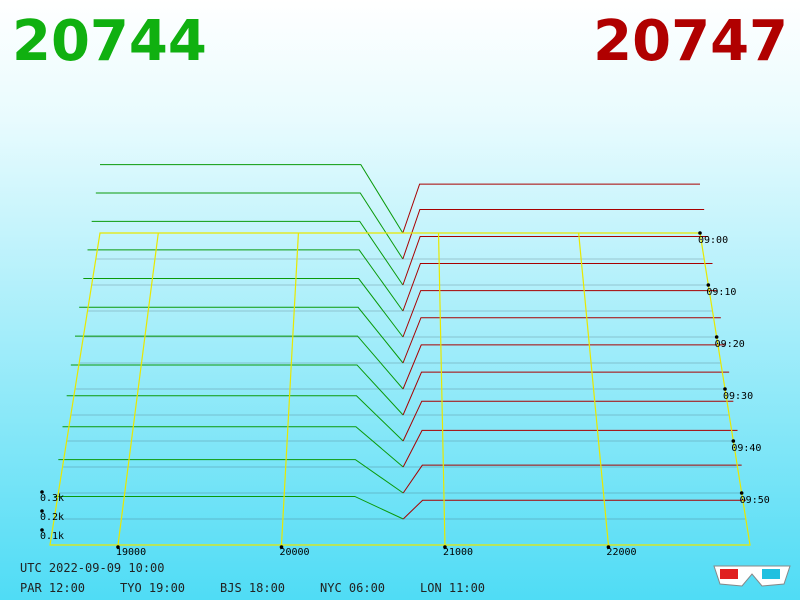  Describe the element at coordinates (458, 552) in the screenshot. I see `x-tick-label: 21000` at that location.